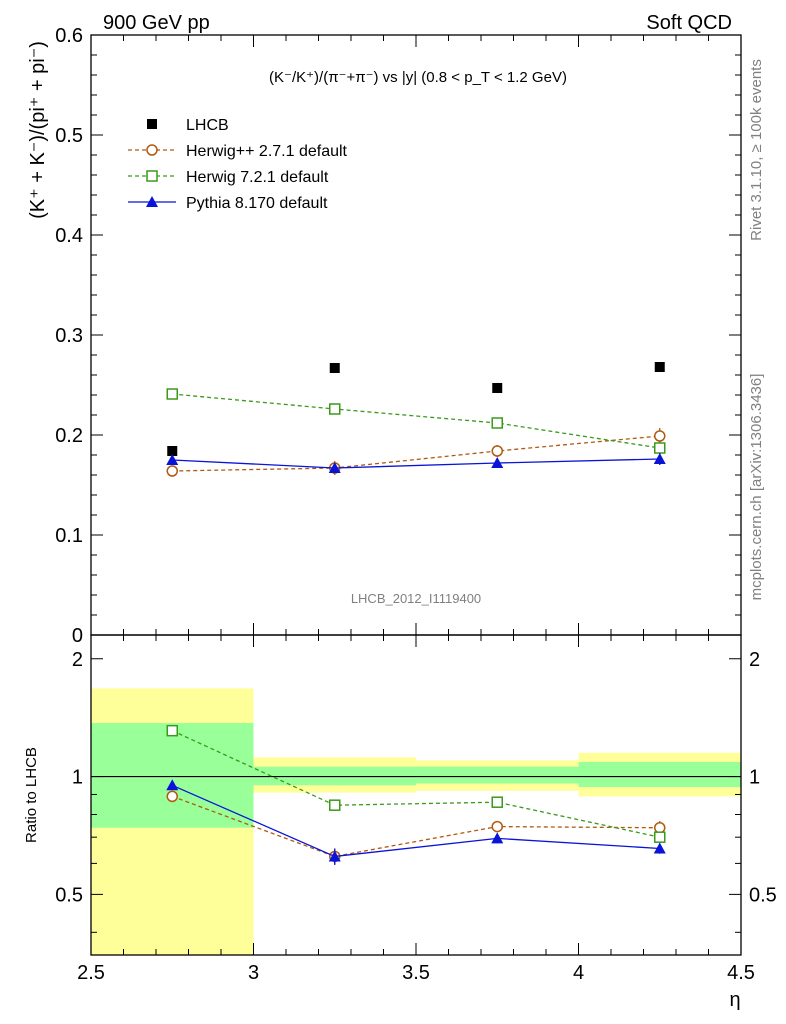 This screenshot has width=786, height=1024. Describe the element at coordinates (416, 973) in the screenshot. I see `x-tick-label: 3.5` at that location.